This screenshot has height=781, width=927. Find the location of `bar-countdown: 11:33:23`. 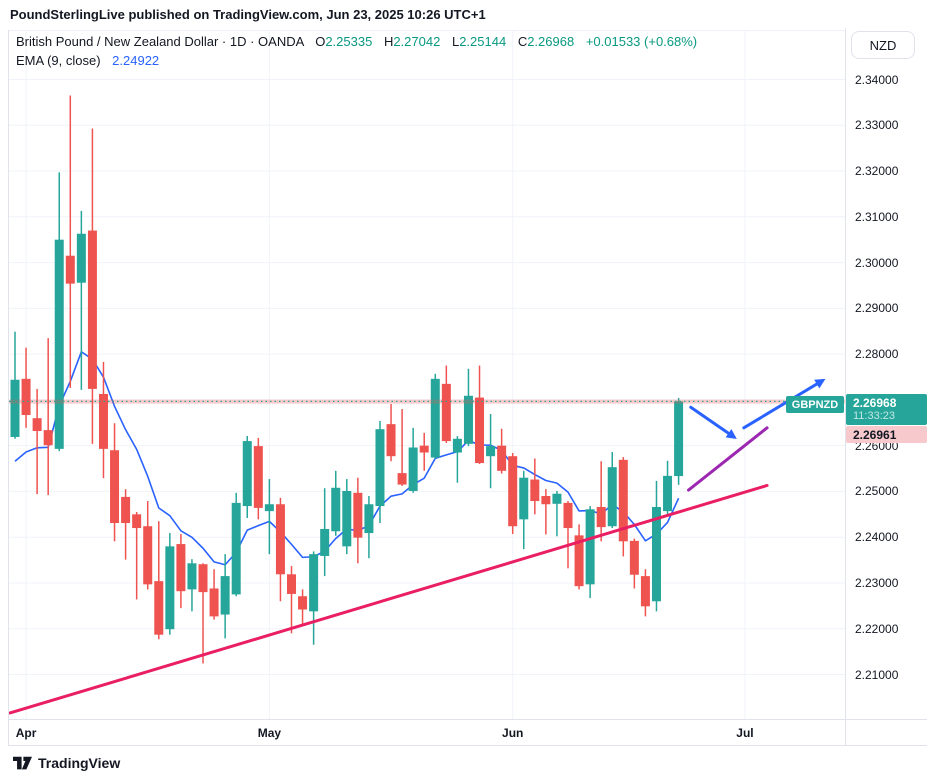

bar-countdown: 11:33:23 is located at coordinates (874, 416).